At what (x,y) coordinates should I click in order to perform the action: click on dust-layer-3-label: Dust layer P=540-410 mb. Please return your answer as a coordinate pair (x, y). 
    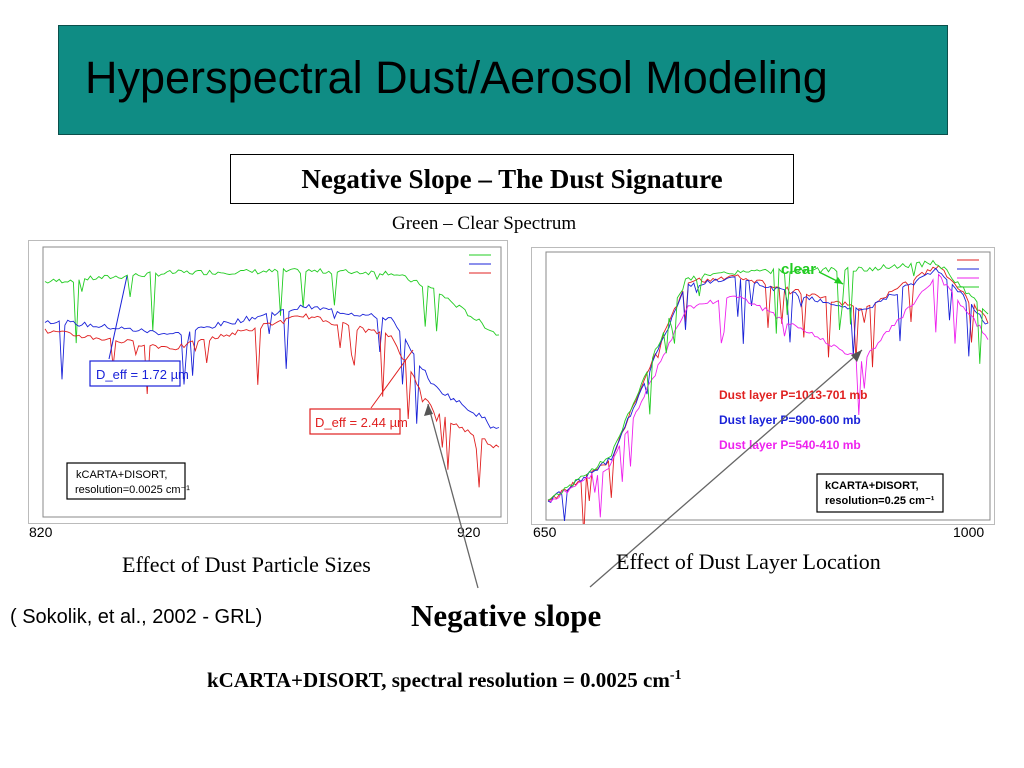
    Looking at the image, I should click on (790, 445).